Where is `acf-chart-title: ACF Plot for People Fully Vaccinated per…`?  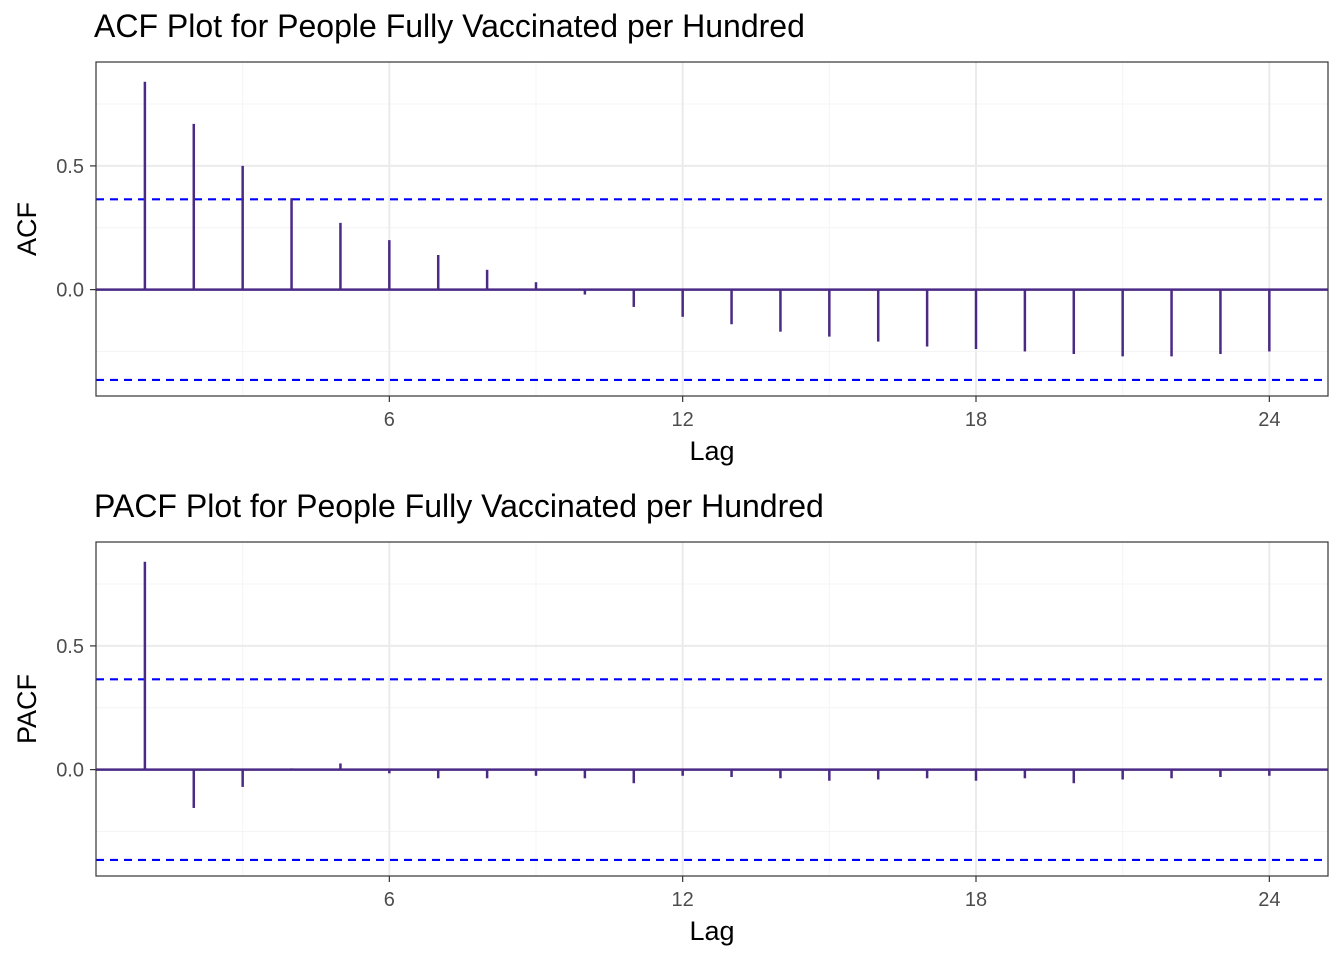
acf-chart-title: ACF Plot for People Fully Vaccinated per… is located at coordinates (449, 26).